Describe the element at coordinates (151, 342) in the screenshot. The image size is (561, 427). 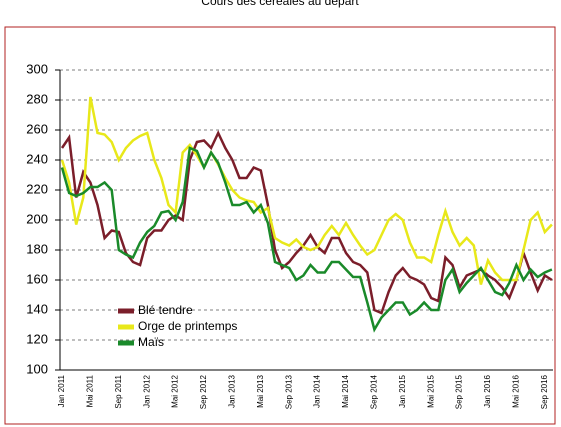
I see `legend-label: Maïs` at that location.